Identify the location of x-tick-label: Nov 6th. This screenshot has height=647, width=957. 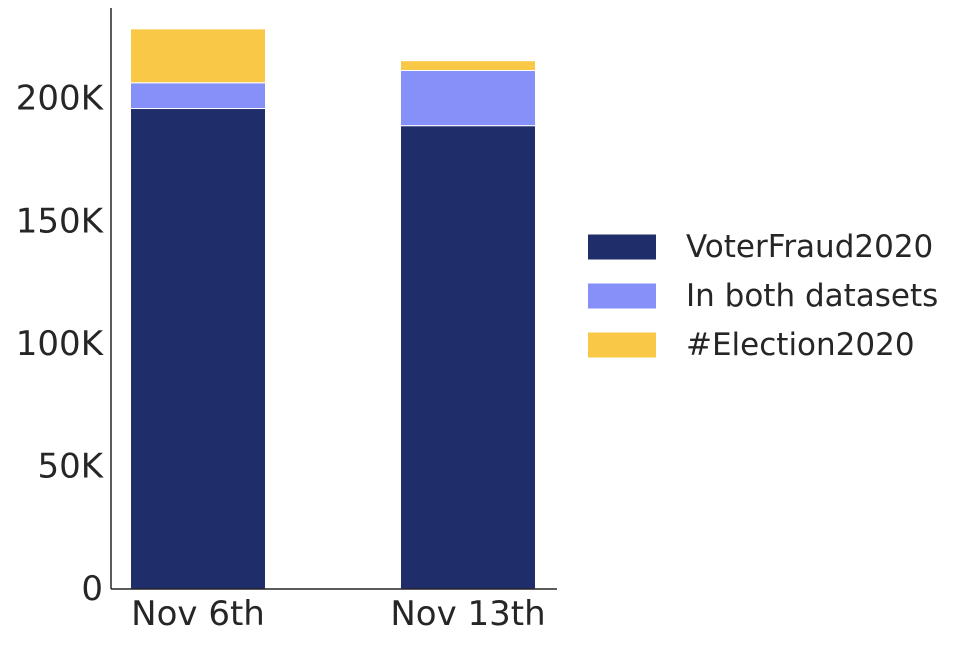
(198, 614).